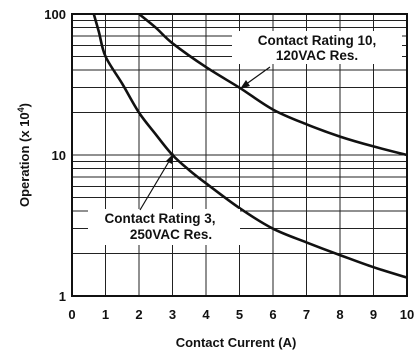  I want to click on annotation-rating3: Contact Rating 3, 250VAC Res., so click(164, 199).